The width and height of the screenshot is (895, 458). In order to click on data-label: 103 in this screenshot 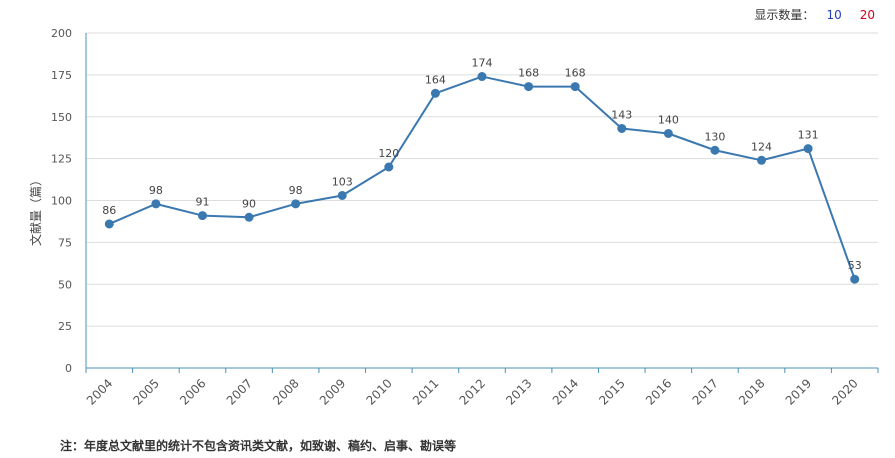, I will do `click(342, 181)`.